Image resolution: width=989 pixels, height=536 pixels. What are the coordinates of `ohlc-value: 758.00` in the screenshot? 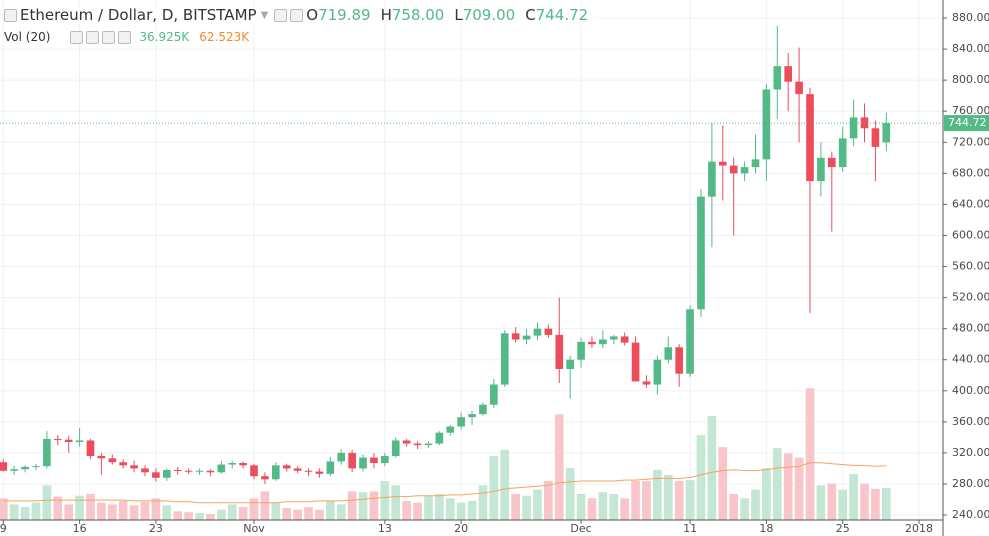 It's located at (418, 15).